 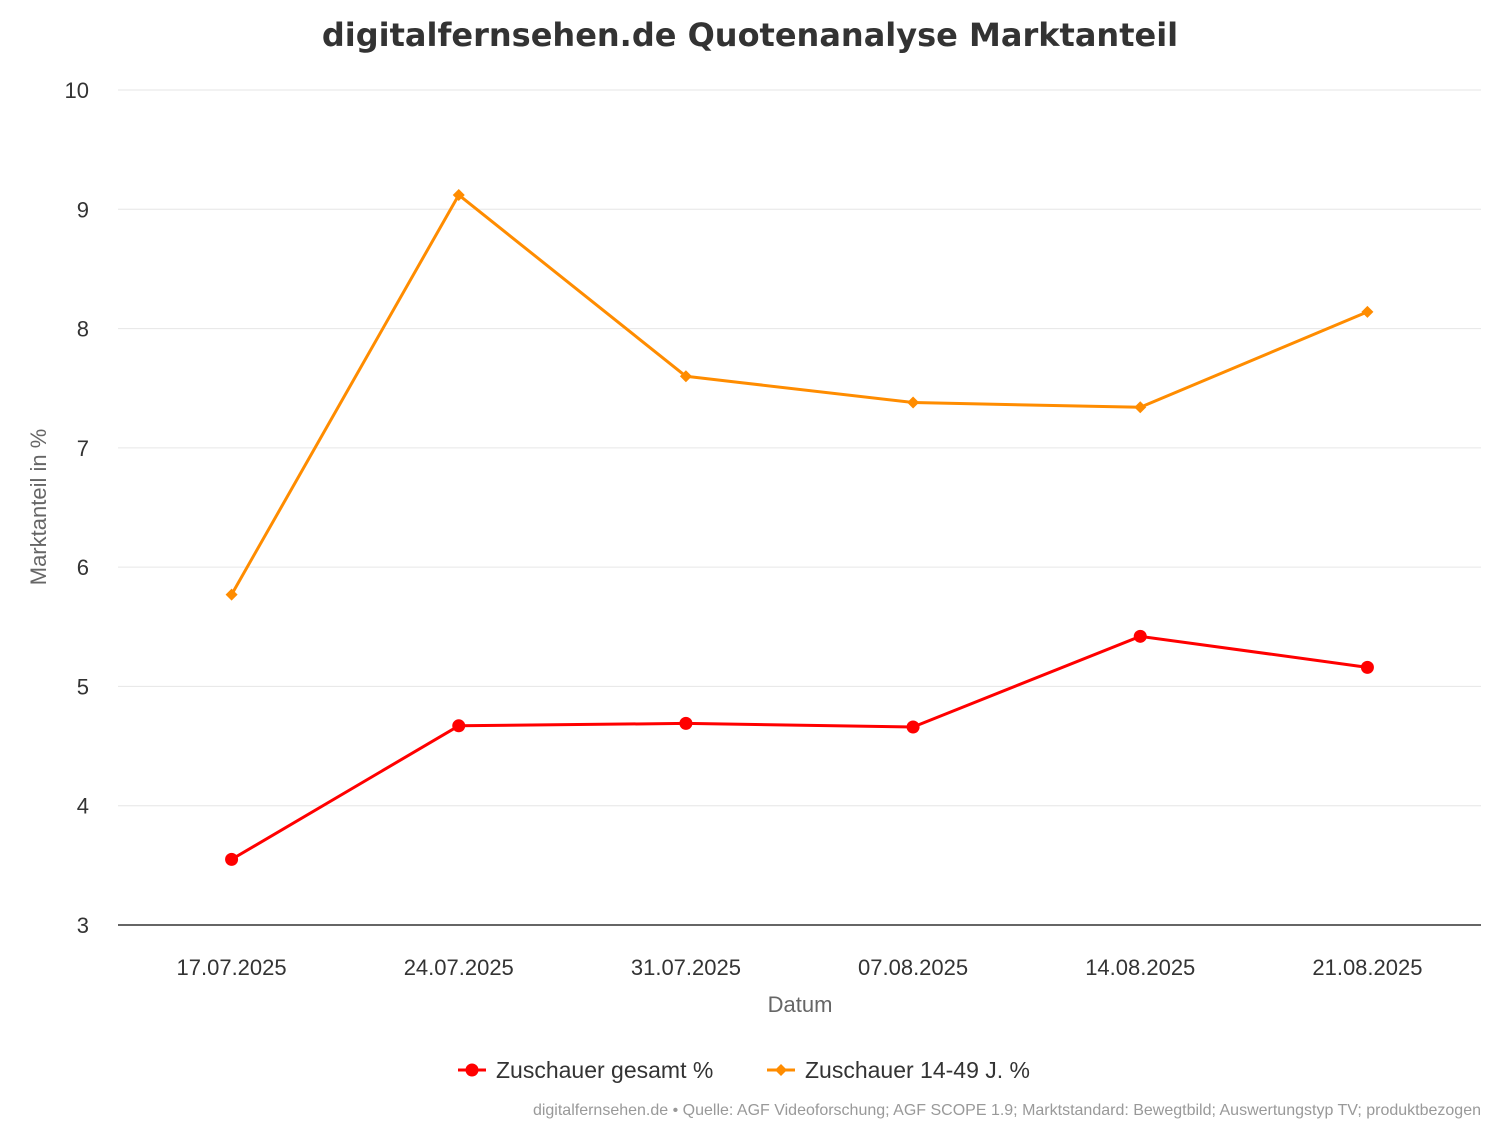 I want to click on legend-label: Zuschauer gesamt %, so click(x=604, y=1070).